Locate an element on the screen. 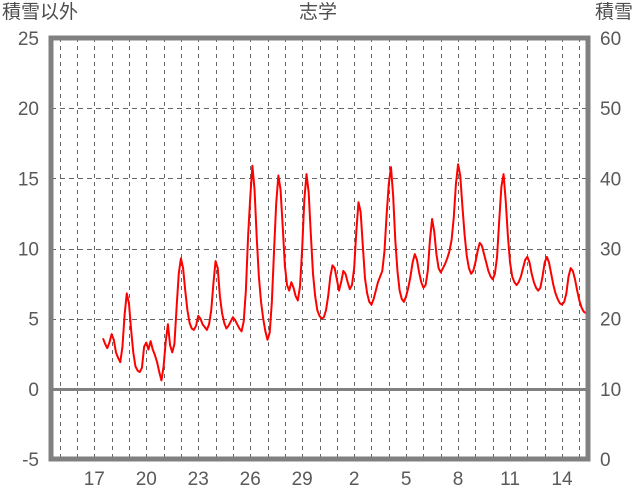  left-axis-caption: 積雪以外 is located at coordinates (40, 12).